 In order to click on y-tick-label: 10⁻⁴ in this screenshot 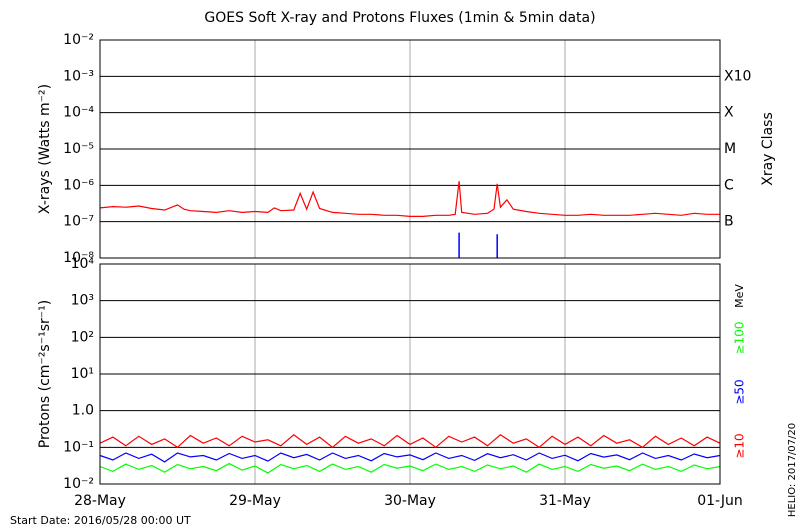, I will do `click(78, 113)`.